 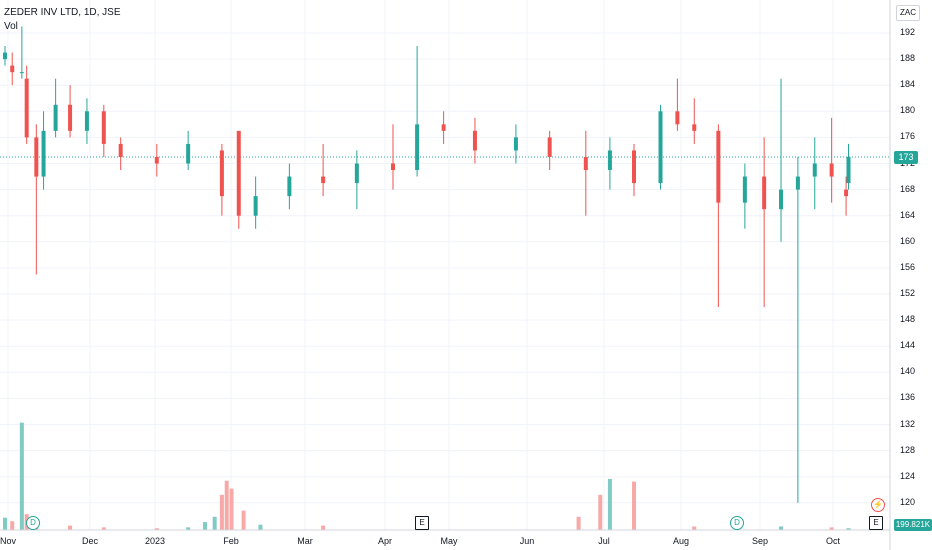 What do you see at coordinates (908, 345) in the screenshot?
I see `price-tick-label: 144` at bounding box center [908, 345].